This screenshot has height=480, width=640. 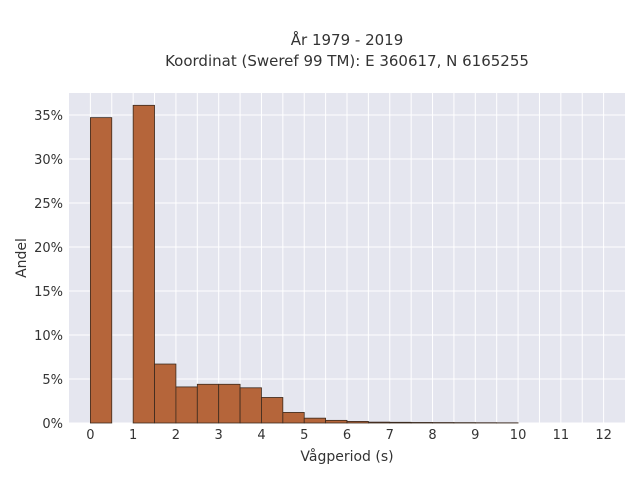 What do you see at coordinates (432, 435) in the screenshot?
I see `x-tick-label: 8` at bounding box center [432, 435].